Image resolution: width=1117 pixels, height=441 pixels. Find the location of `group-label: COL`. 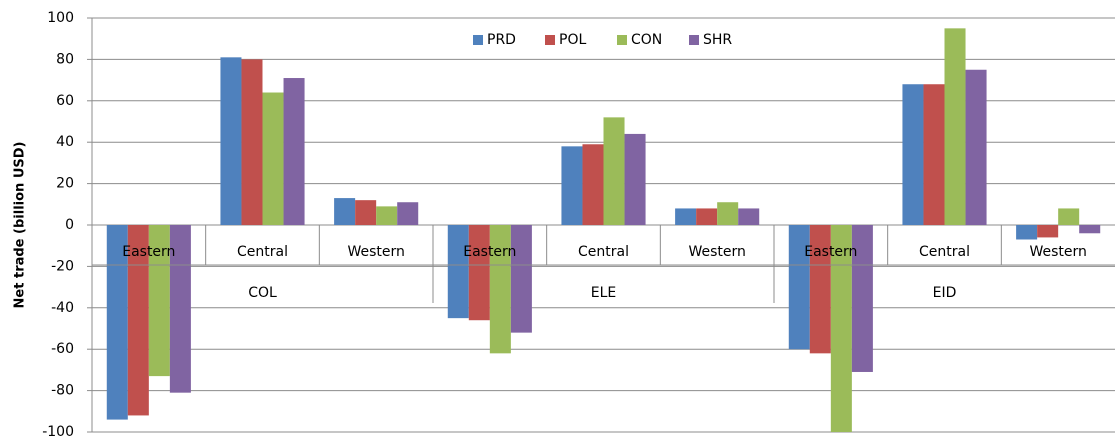

group-label: COL is located at coordinates (262, 293).